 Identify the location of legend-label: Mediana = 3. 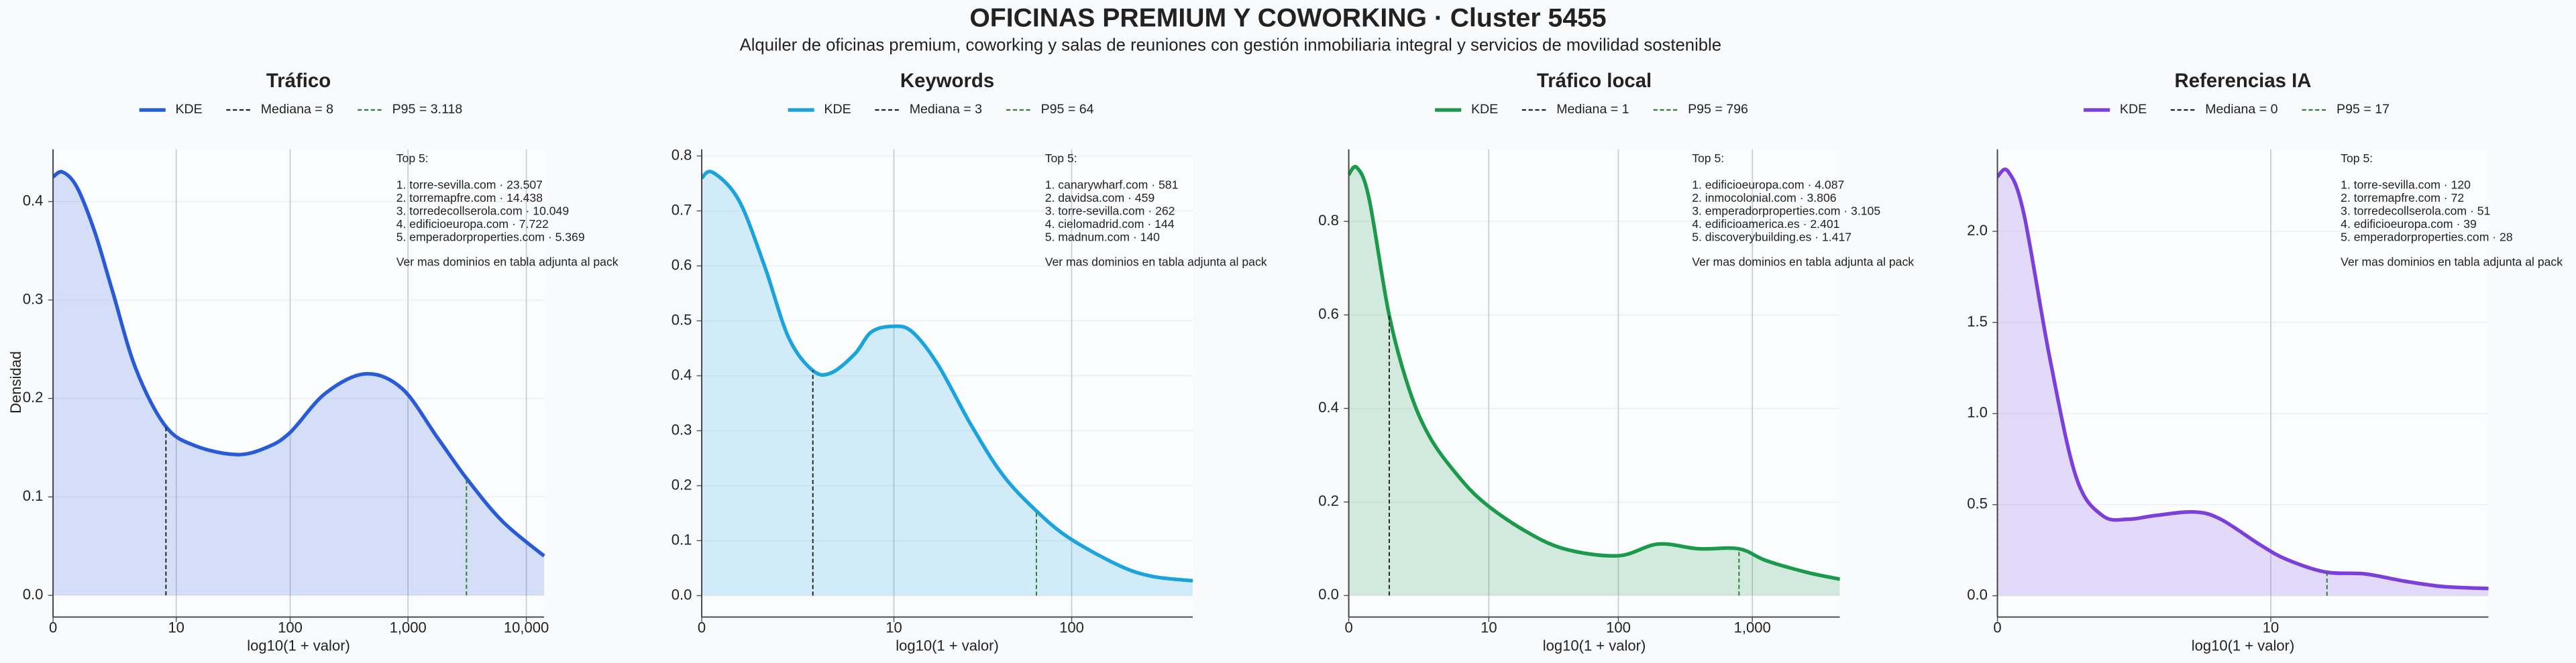
(946, 109).